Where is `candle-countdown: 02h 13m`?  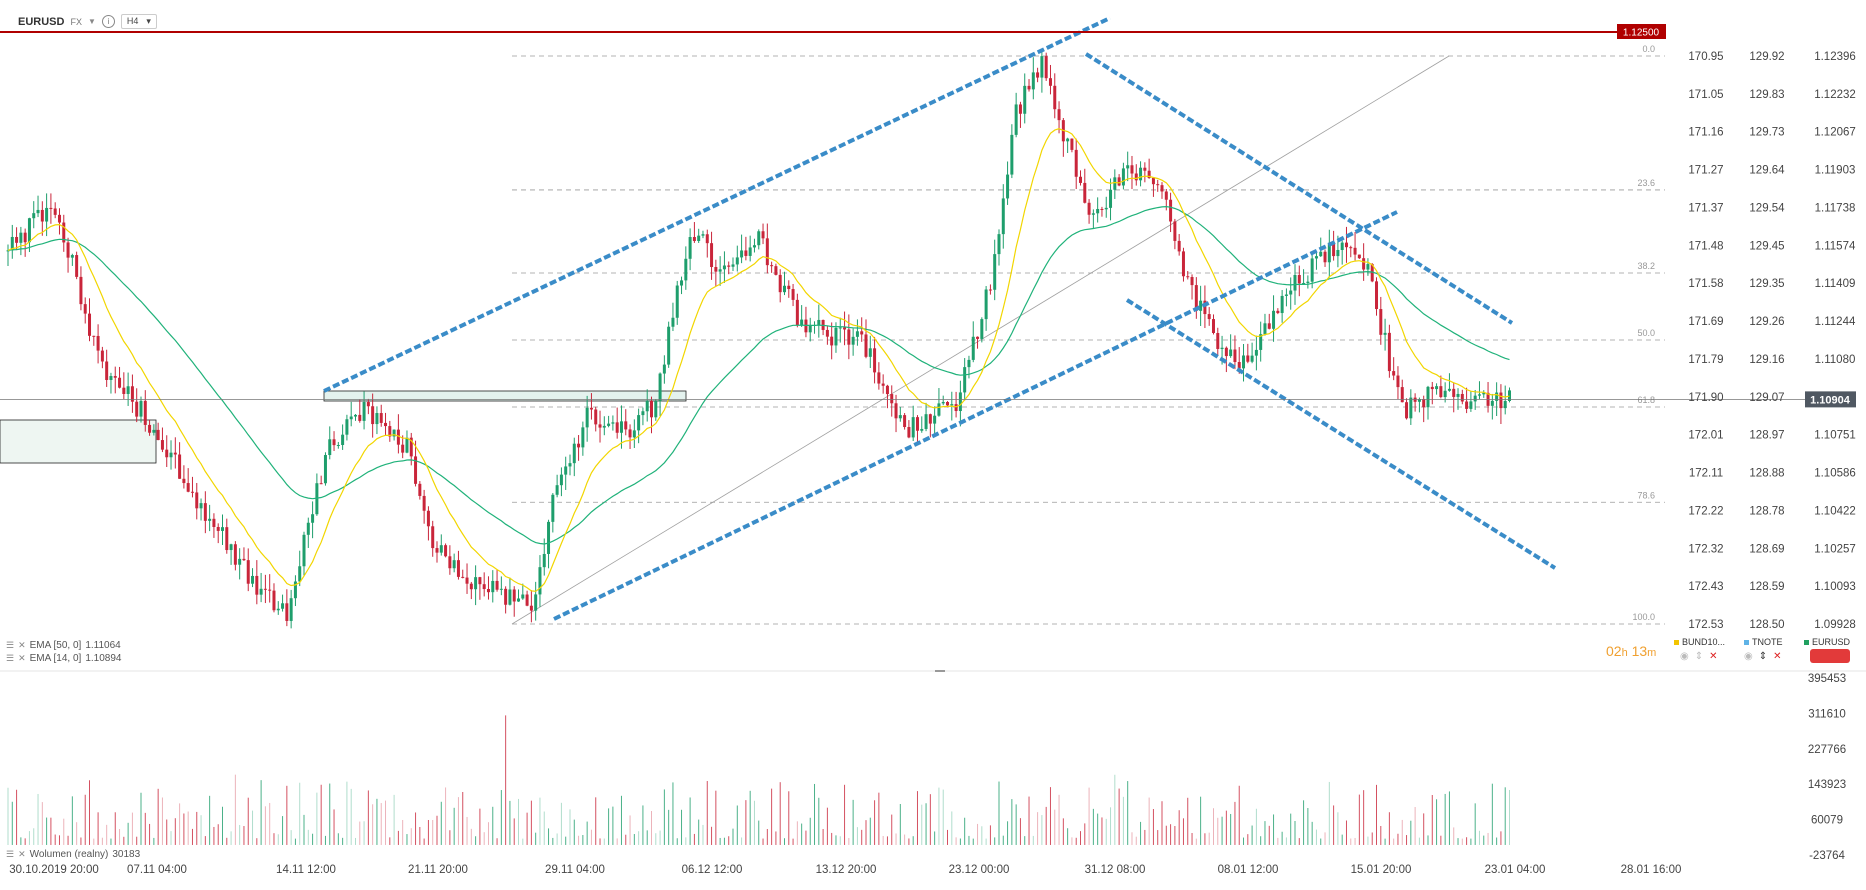
candle-countdown: 02h 13m is located at coordinates (1631, 651).